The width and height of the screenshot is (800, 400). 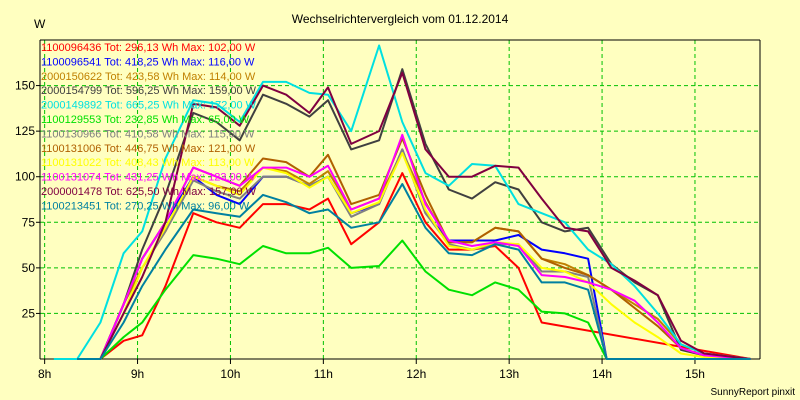 I want to click on x-tick-label: 9h, so click(x=137, y=374).